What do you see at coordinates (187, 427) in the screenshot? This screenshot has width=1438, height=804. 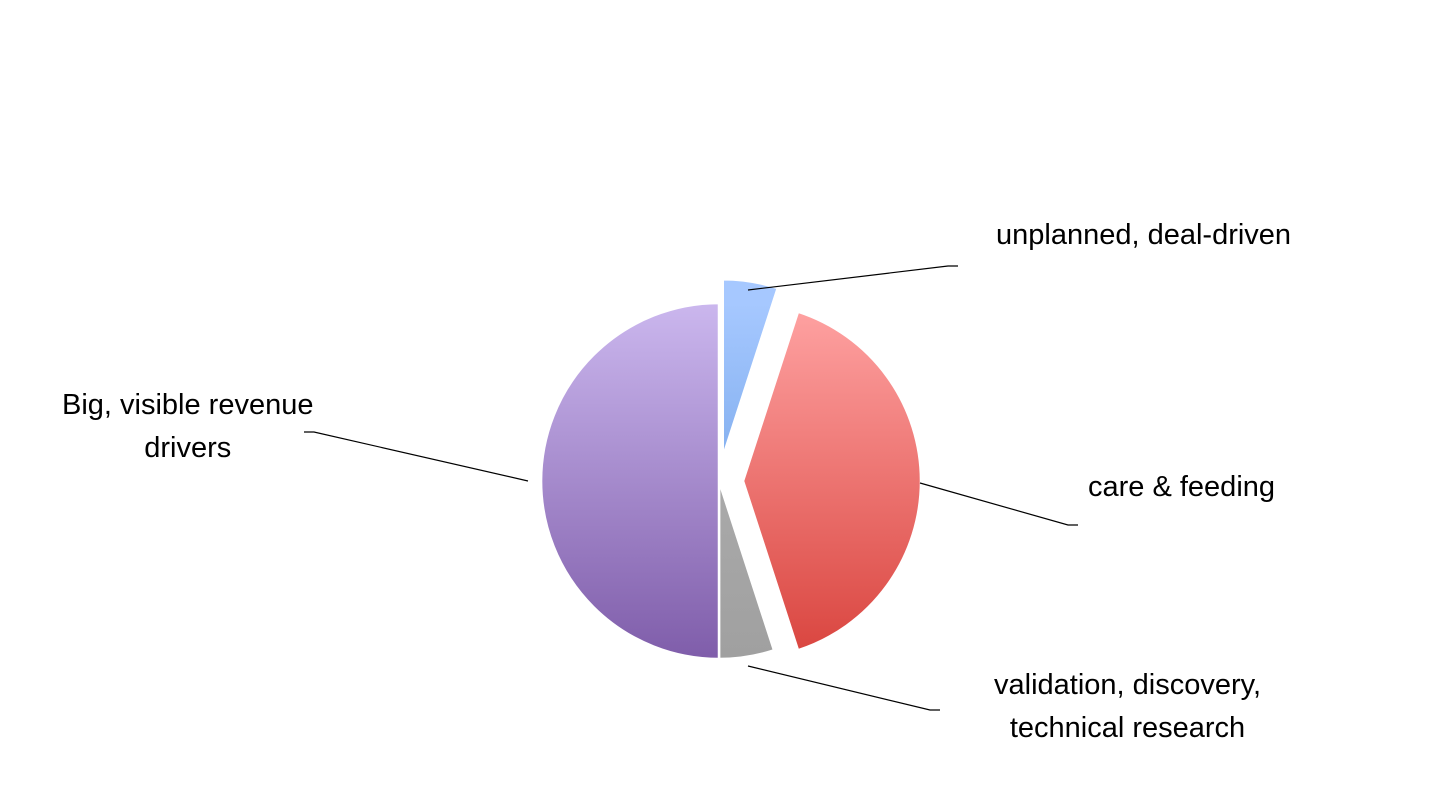 I see `slice-label-revenue-drivers: Big, visible revenue drivers` at bounding box center [187, 427].